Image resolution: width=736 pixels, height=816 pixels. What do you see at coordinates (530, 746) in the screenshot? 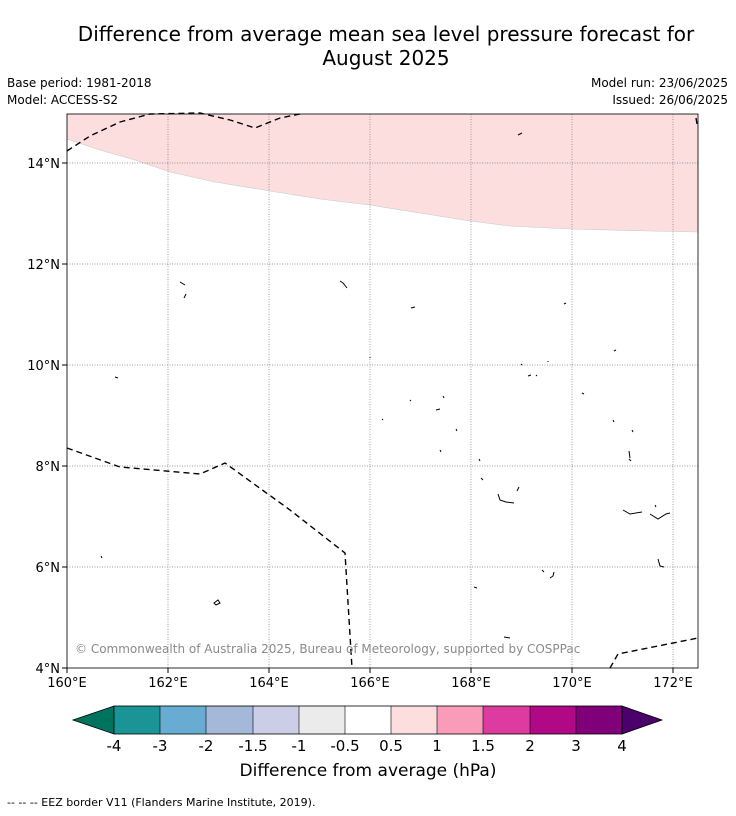
I see `colorbar-label: 2` at bounding box center [530, 746].